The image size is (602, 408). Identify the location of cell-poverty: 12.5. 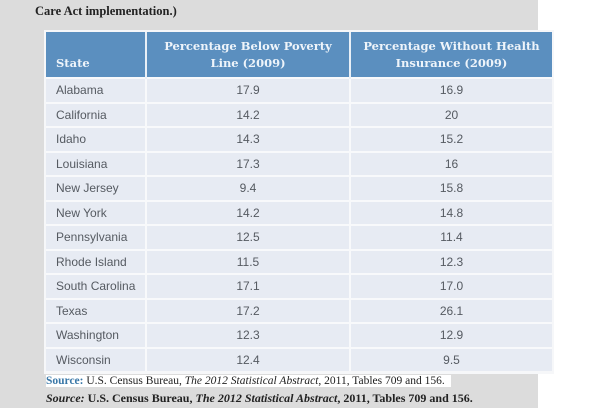
(248, 237).